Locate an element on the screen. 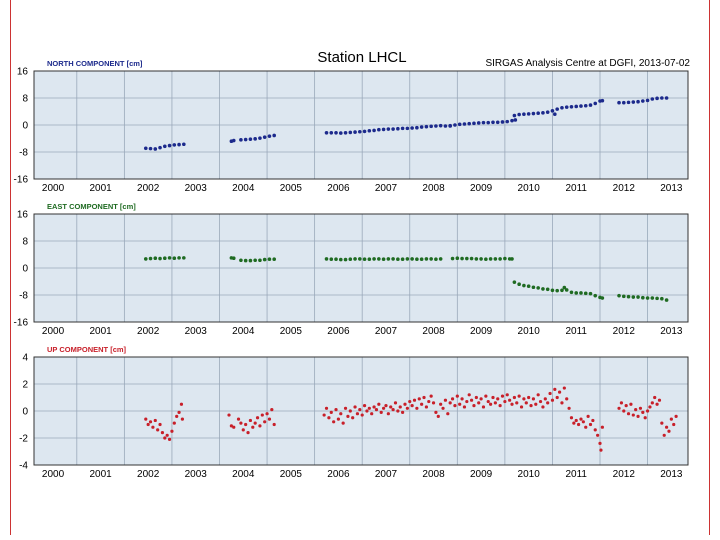 This screenshot has width=720, height=540. north-component-label: NORTH COMPONENT [cm] is located at coordinates (95, 63).